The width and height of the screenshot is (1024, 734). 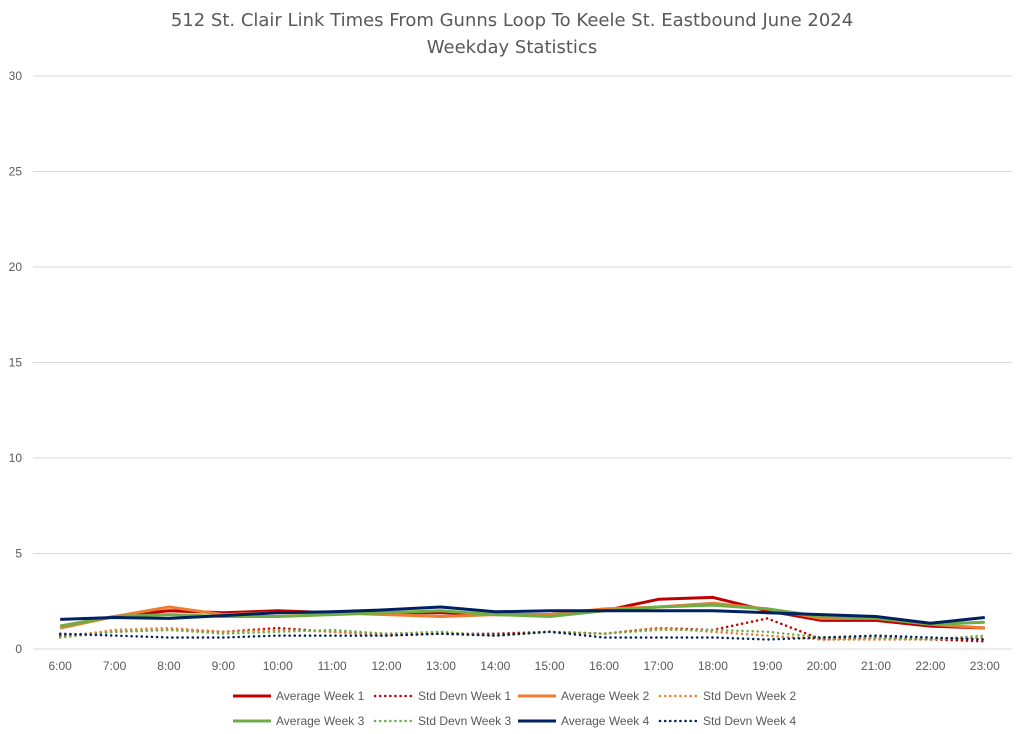 I want to click on legend-label: Average Week 3, so click(x=320, y=721).